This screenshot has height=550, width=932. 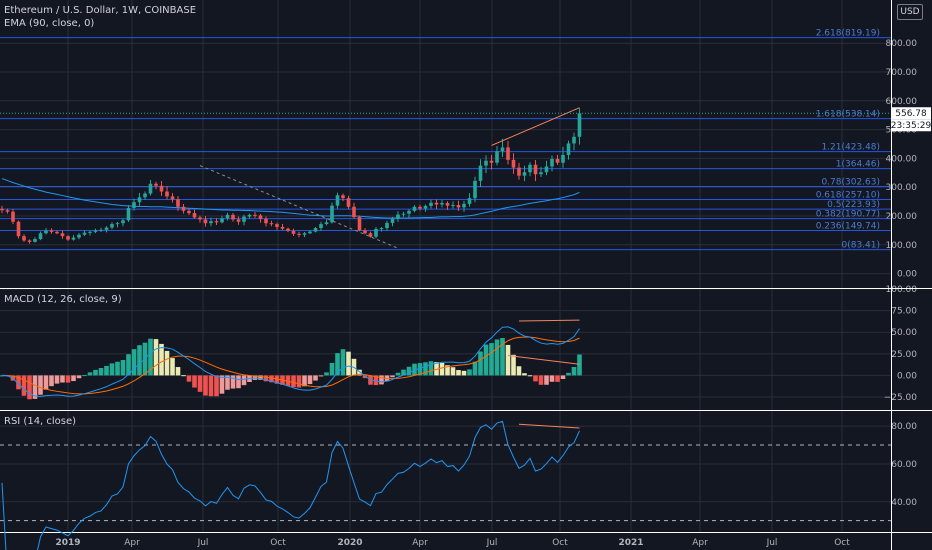 What do you see at coordinates (290, 485) in the screenshot?
I see `rsi-line` at bounding box center [290, 485].